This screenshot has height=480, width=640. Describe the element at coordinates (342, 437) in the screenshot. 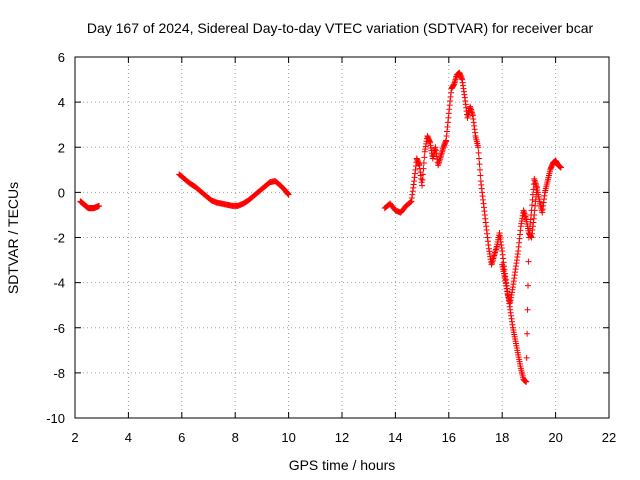

I see `x-tick-label: 12` at that location.